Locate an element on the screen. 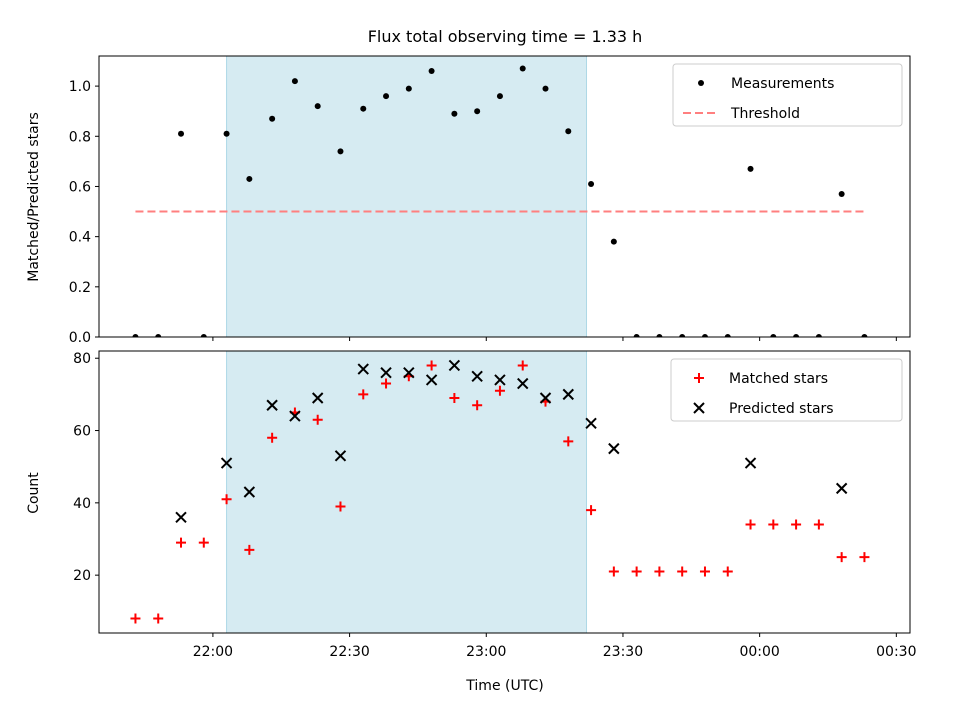 The height and width of the screenshot is (720, 960). top-y-tick-label: 0.8 is located at coordinates (80, 137).